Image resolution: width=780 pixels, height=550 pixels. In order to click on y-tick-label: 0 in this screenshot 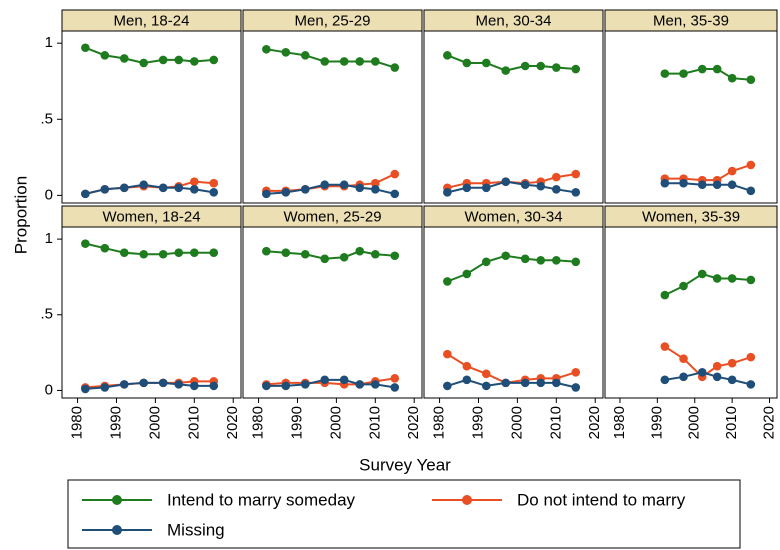, I will do `click(49, 389)`.